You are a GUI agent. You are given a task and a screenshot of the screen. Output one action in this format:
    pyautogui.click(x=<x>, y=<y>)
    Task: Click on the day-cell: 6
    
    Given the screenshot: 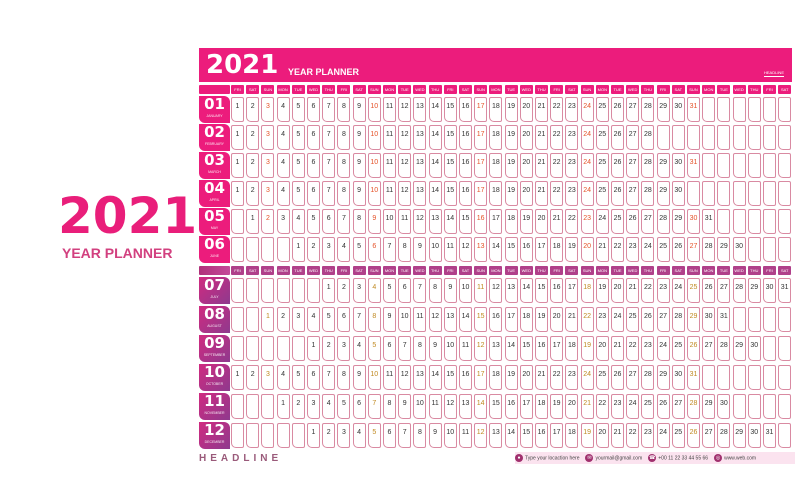 What is the action you would take?
    pyautogui.click(x=405, y=290)
    